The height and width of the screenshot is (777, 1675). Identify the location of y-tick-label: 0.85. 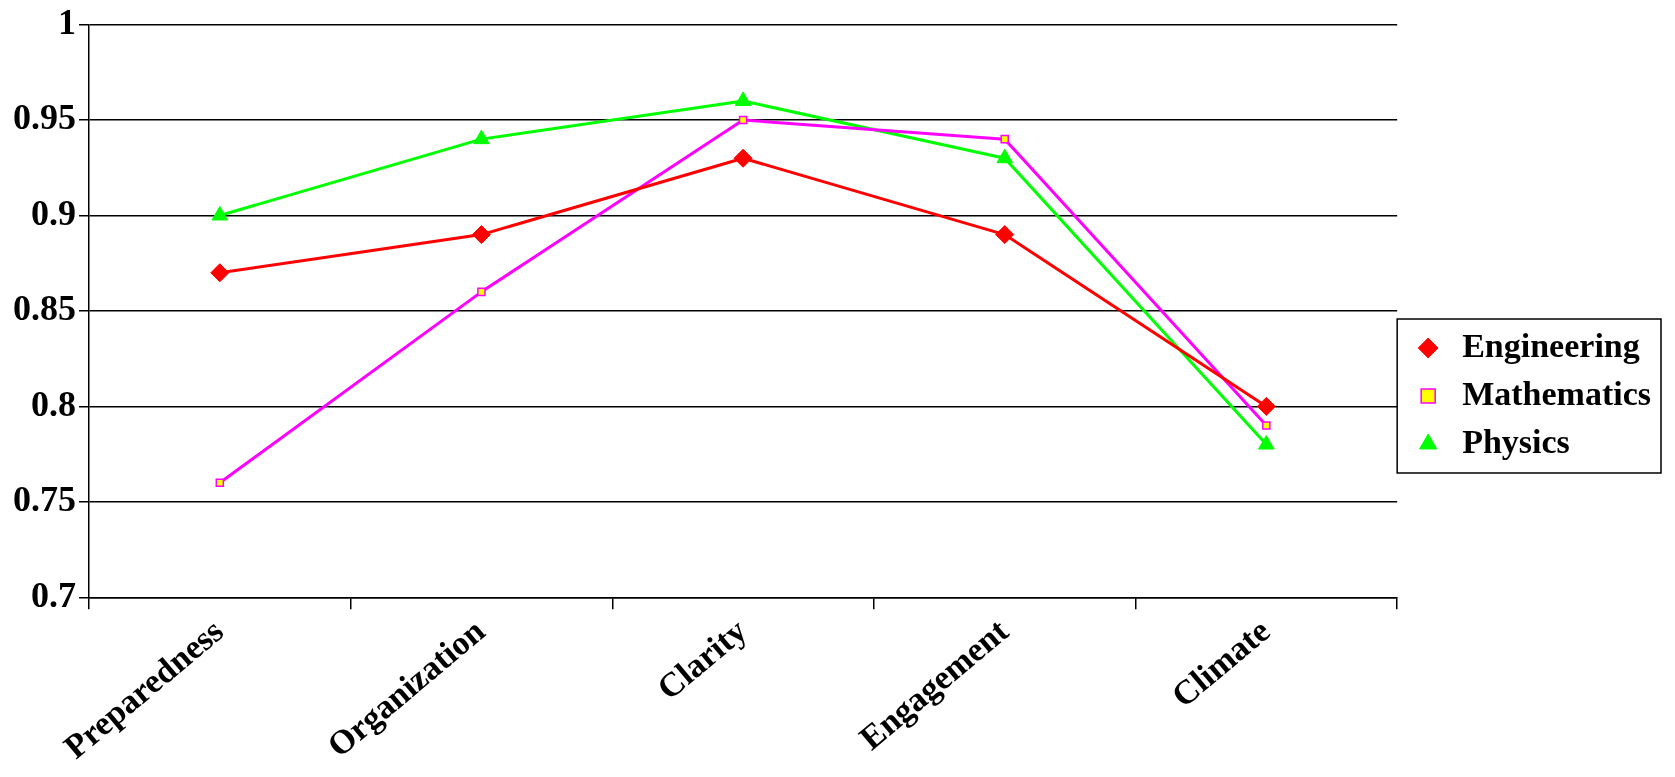
(44, 308).